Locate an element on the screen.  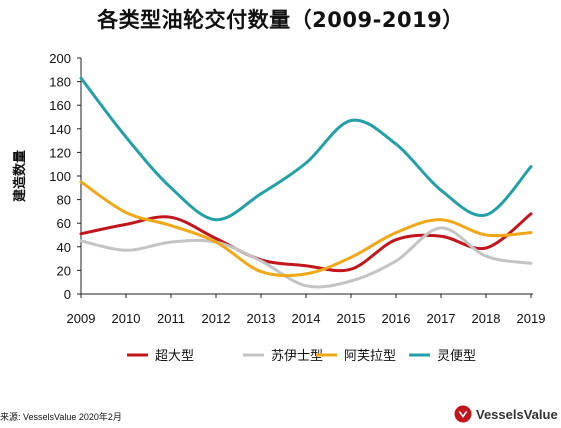
y-tick-label: 140 is located at coordinates (60, 129).